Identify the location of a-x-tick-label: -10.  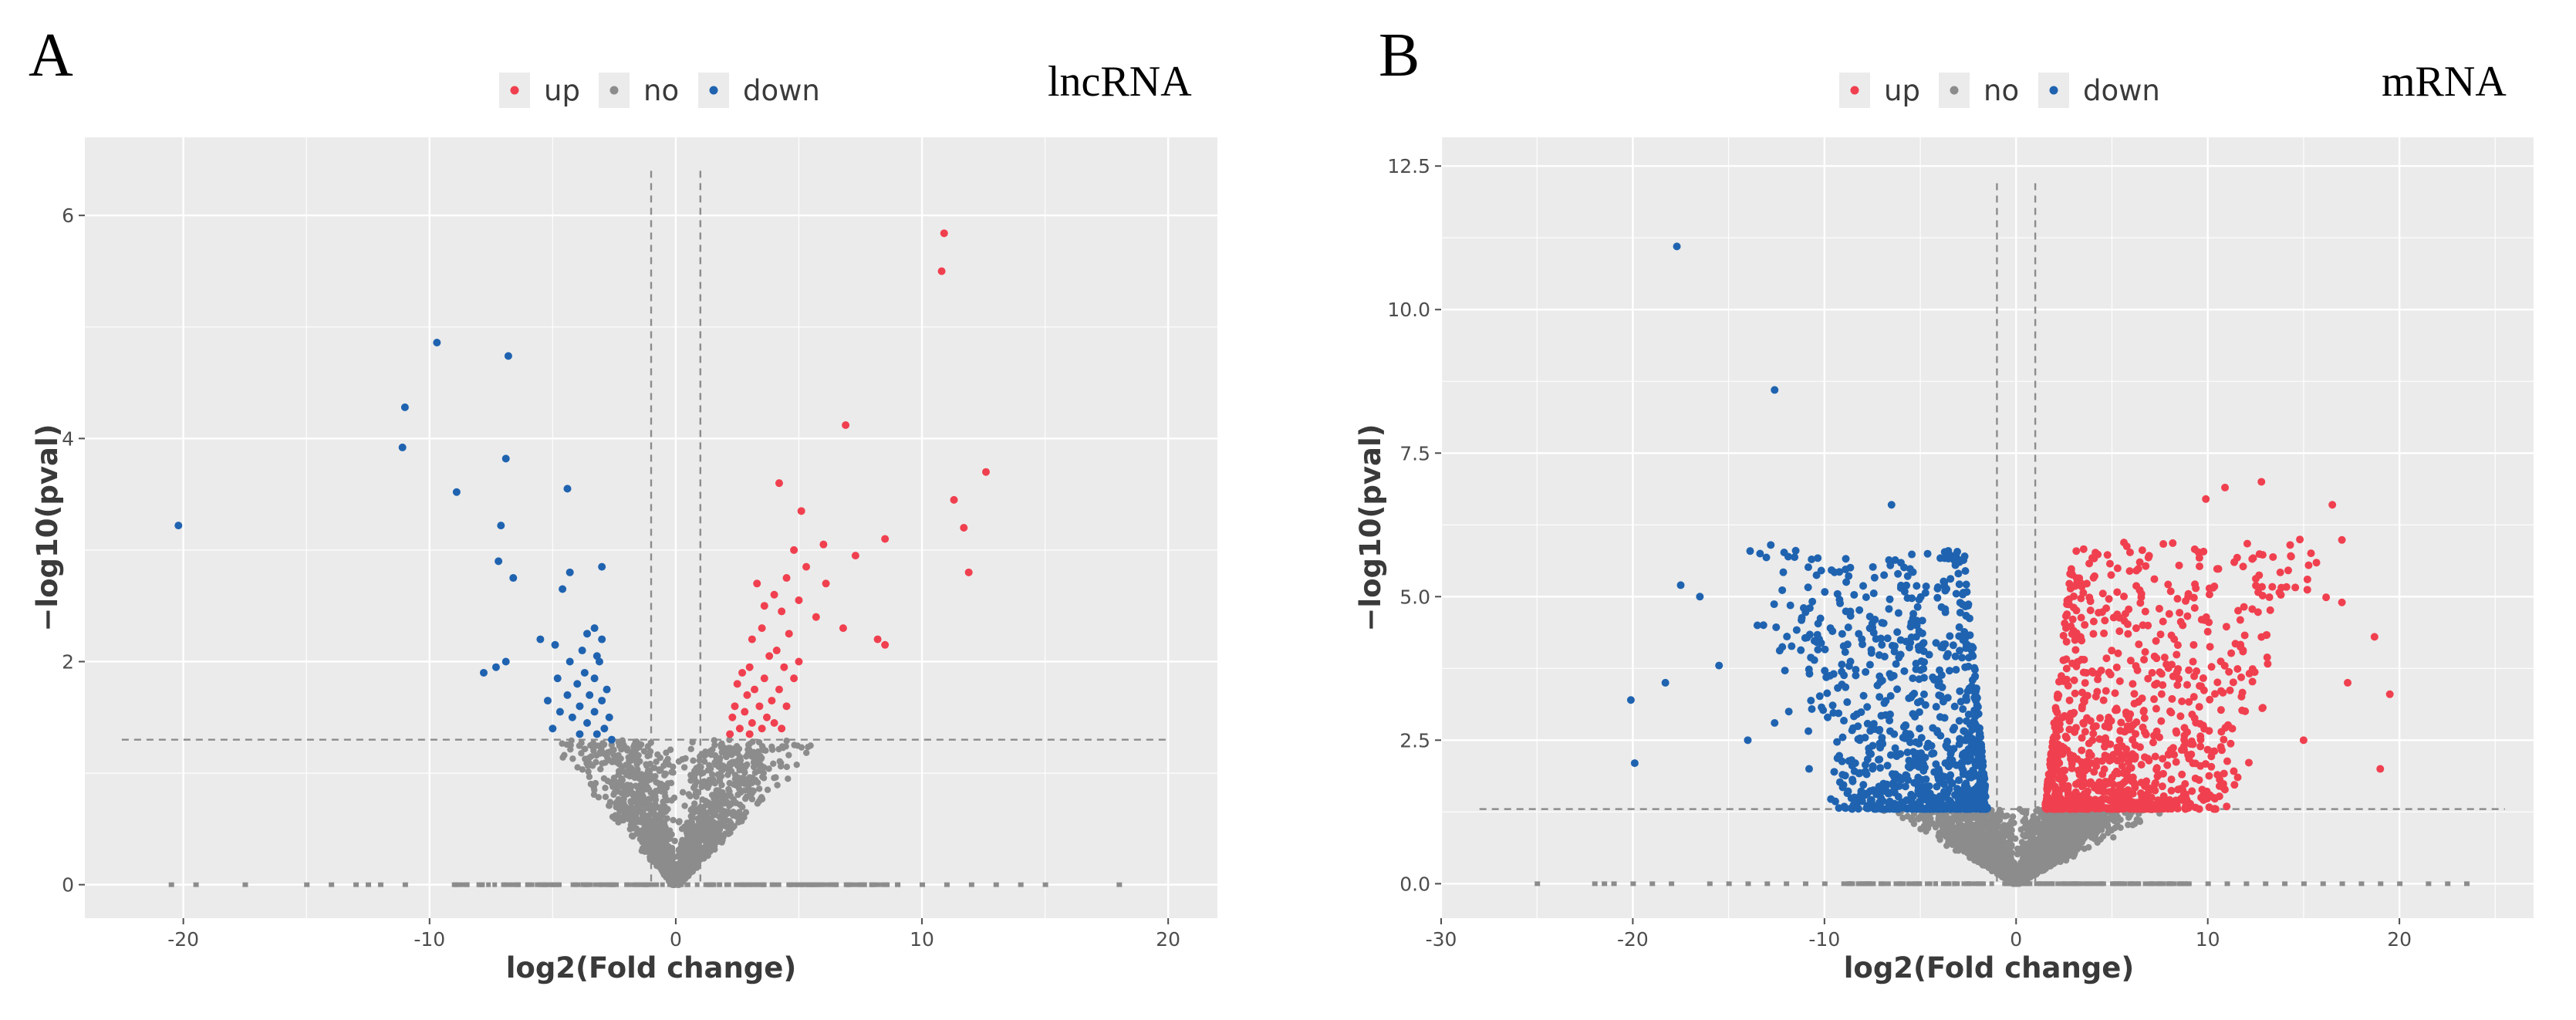
(429, 939).